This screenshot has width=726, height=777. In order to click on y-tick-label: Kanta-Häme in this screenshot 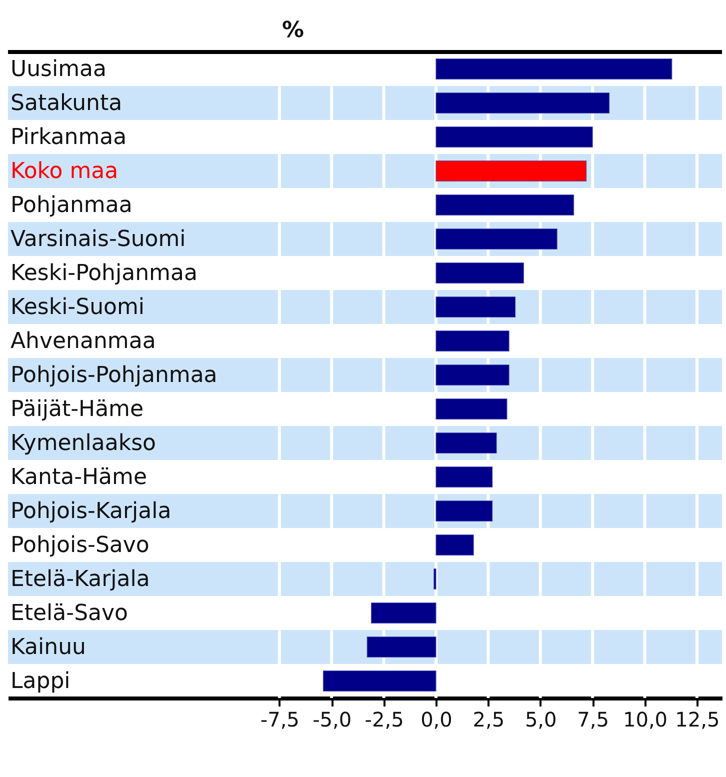, I will do `click(79, 477)`.